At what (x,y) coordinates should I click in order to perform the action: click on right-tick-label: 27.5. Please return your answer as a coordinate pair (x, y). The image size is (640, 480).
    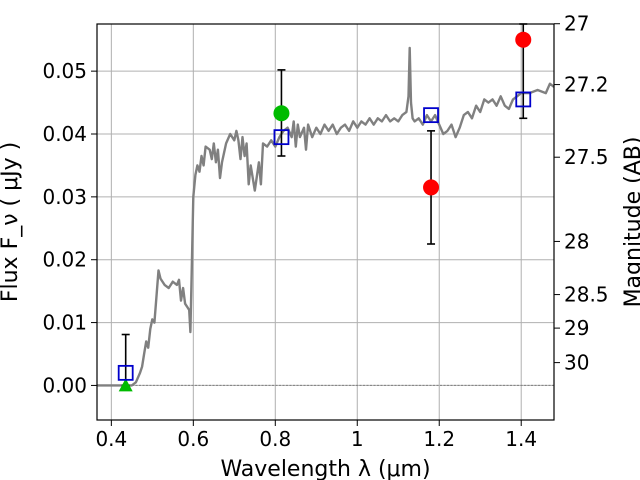
    Looking at the image, I should click on (586, 157).